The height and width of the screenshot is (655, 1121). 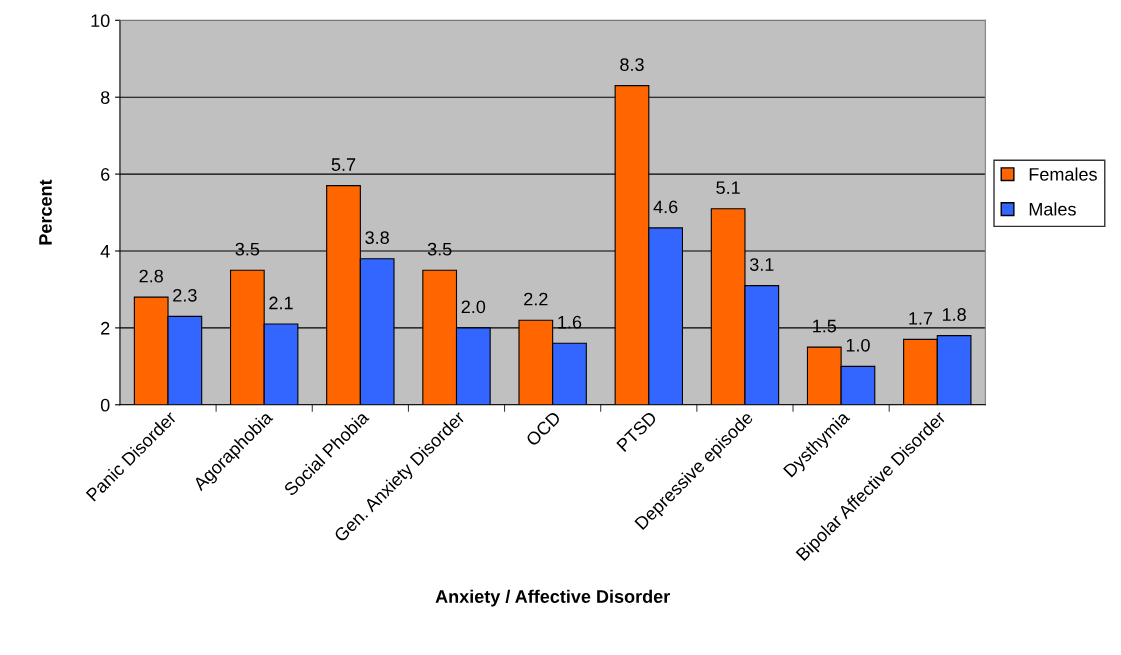 What do you see at coordinates (570, 322) in the screenshot?
I see `data-label: 1.6` at bounding box center [570, 322].